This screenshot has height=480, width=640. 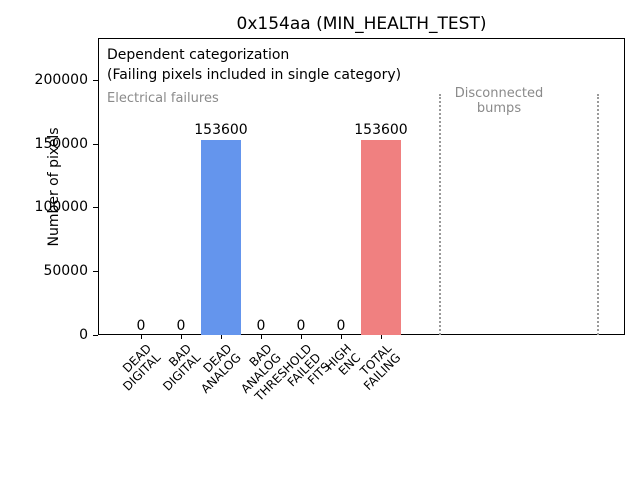 What do you see at coordinates (301, 326) in the screenshot?
I see `bar-value-label-threshold-failed-fits: 0` at bounding box center [301, 326].